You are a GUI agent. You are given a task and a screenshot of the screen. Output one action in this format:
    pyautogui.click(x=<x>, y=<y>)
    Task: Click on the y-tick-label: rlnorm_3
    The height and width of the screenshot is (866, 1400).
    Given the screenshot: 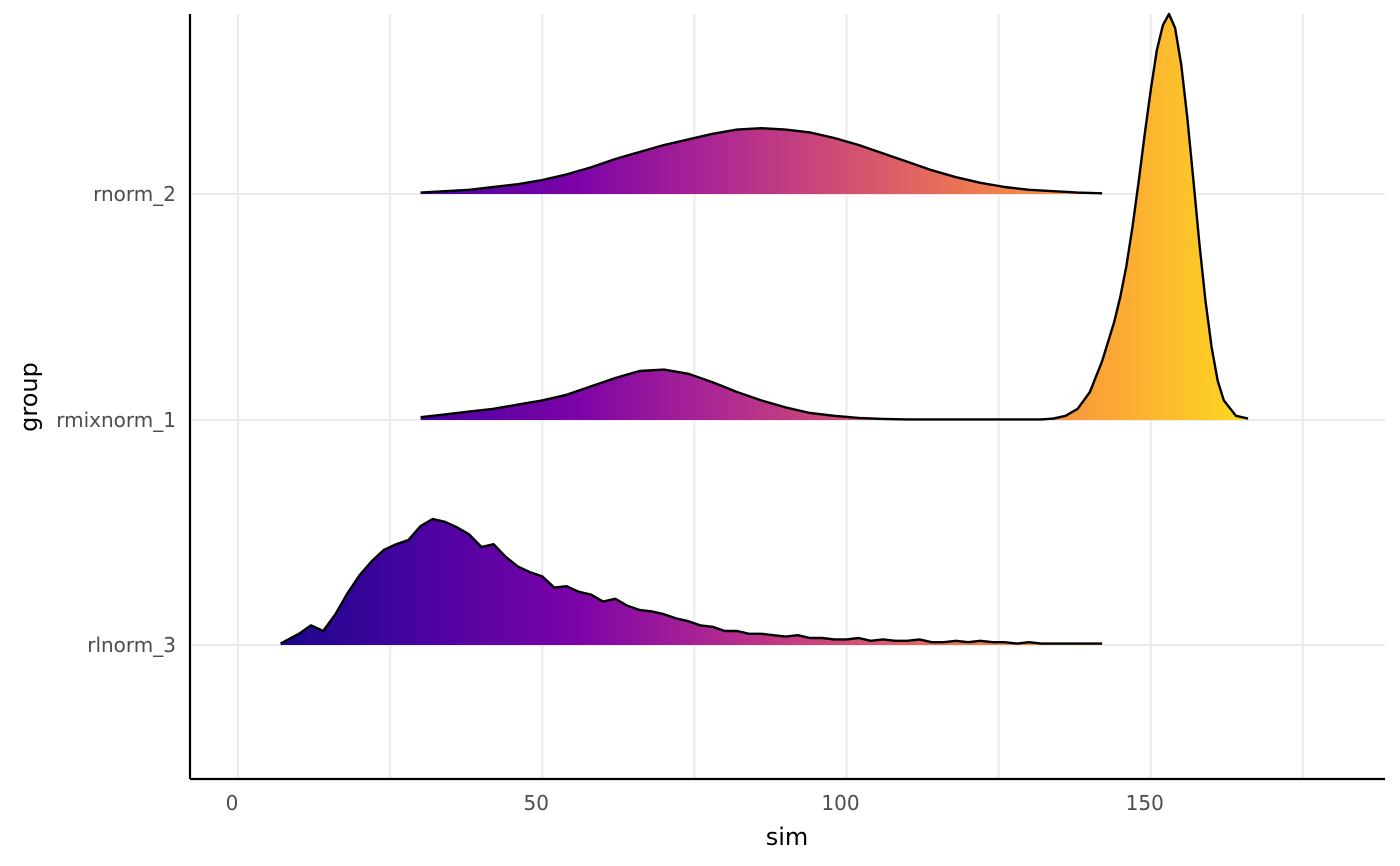 What is the action you would take?
    pyautogui.click(x=131, y=645)
    